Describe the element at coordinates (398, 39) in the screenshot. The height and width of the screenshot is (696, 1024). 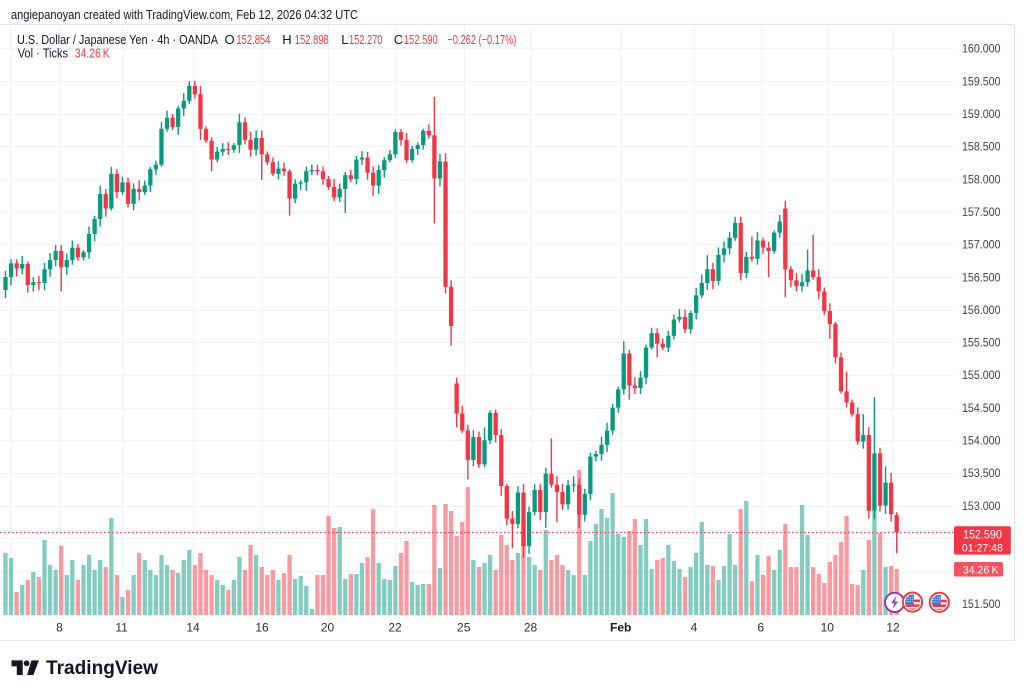
I see `svg-text: C` at that location.